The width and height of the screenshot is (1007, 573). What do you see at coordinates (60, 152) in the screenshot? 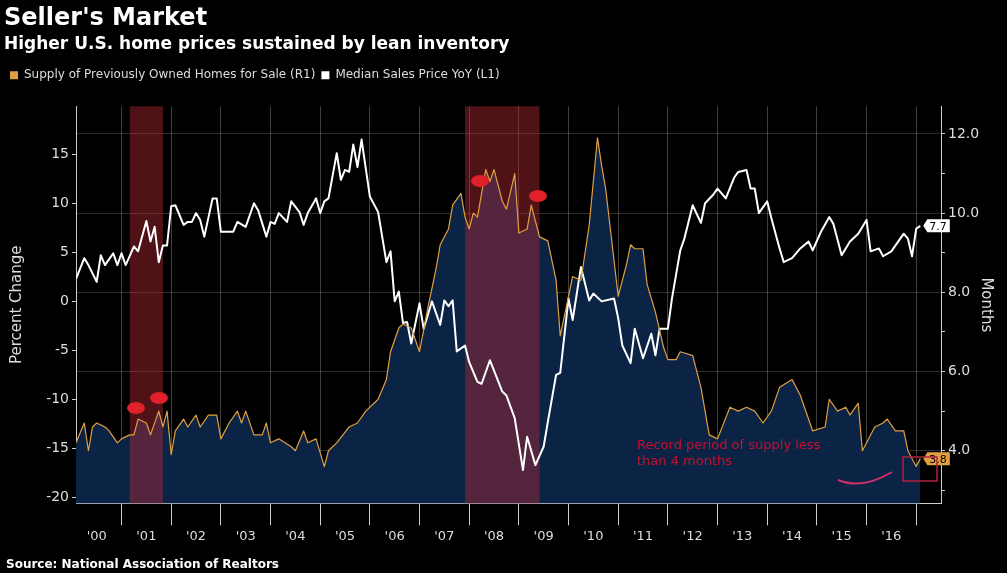
I see `y-tick-label: 15` at bounding box center [60, 152].